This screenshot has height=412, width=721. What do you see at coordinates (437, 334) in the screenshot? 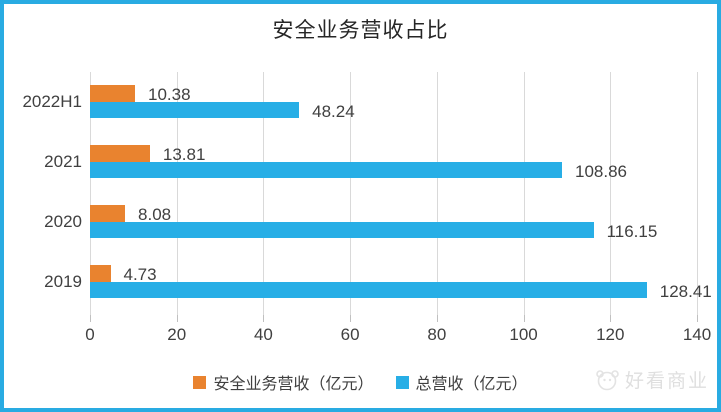
I see `x-tick-label-80: 80` at bounding box center [437, 334].